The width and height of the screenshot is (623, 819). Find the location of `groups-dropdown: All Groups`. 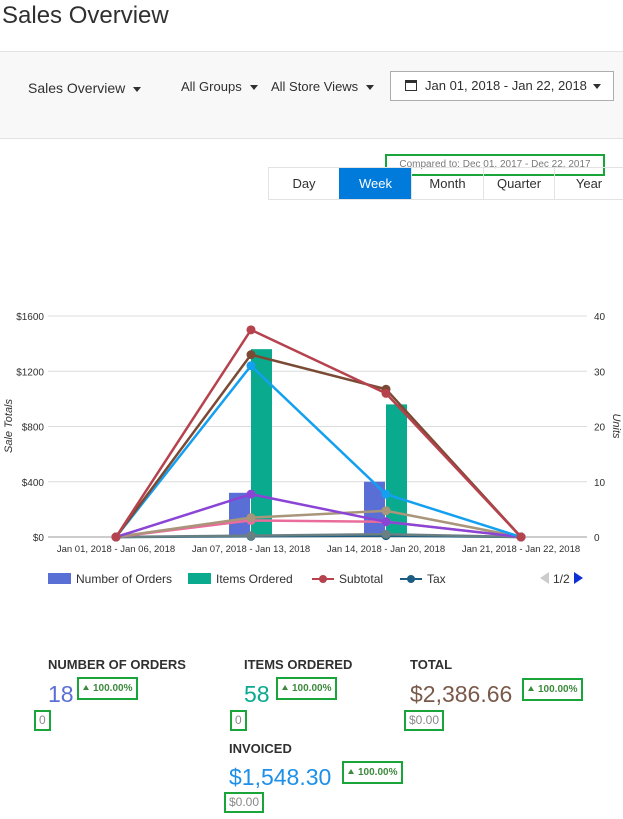

groups-dropdown: All Groups is located at coordinates (219, 86).